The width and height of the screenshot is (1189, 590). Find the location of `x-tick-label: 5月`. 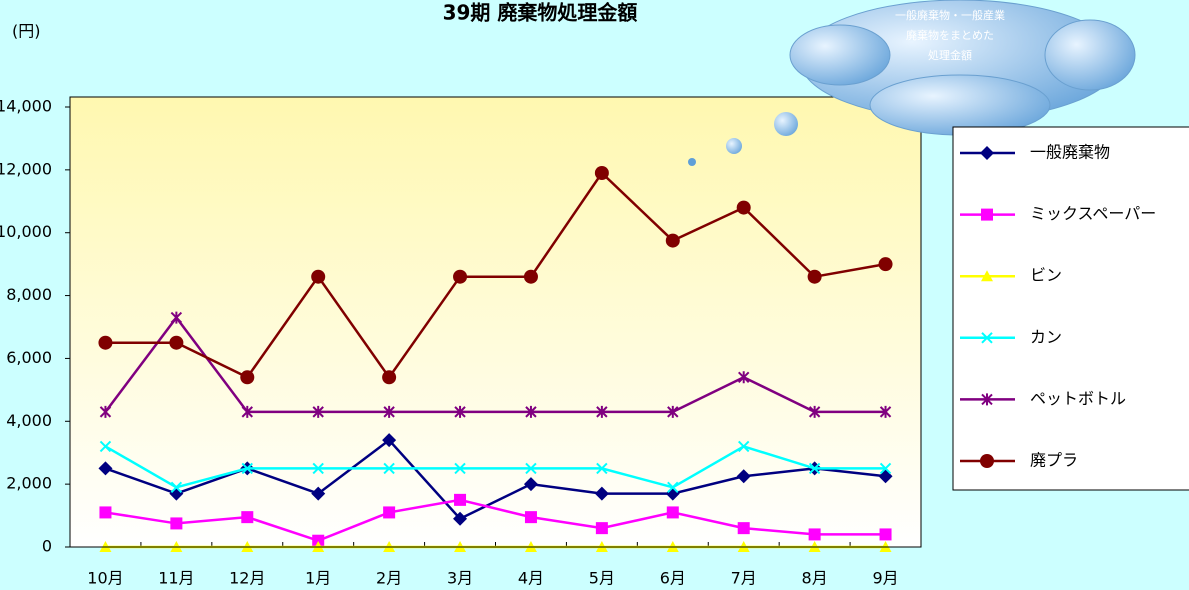

x-tick-label: 5月 is located at coordinates (602, 578).